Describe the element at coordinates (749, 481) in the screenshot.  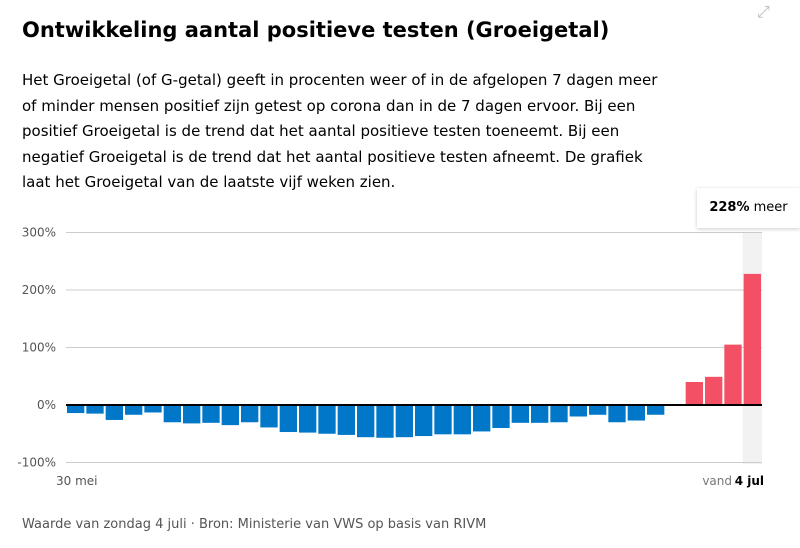
I see `x-tick-label-end: 4 jul` at that location.